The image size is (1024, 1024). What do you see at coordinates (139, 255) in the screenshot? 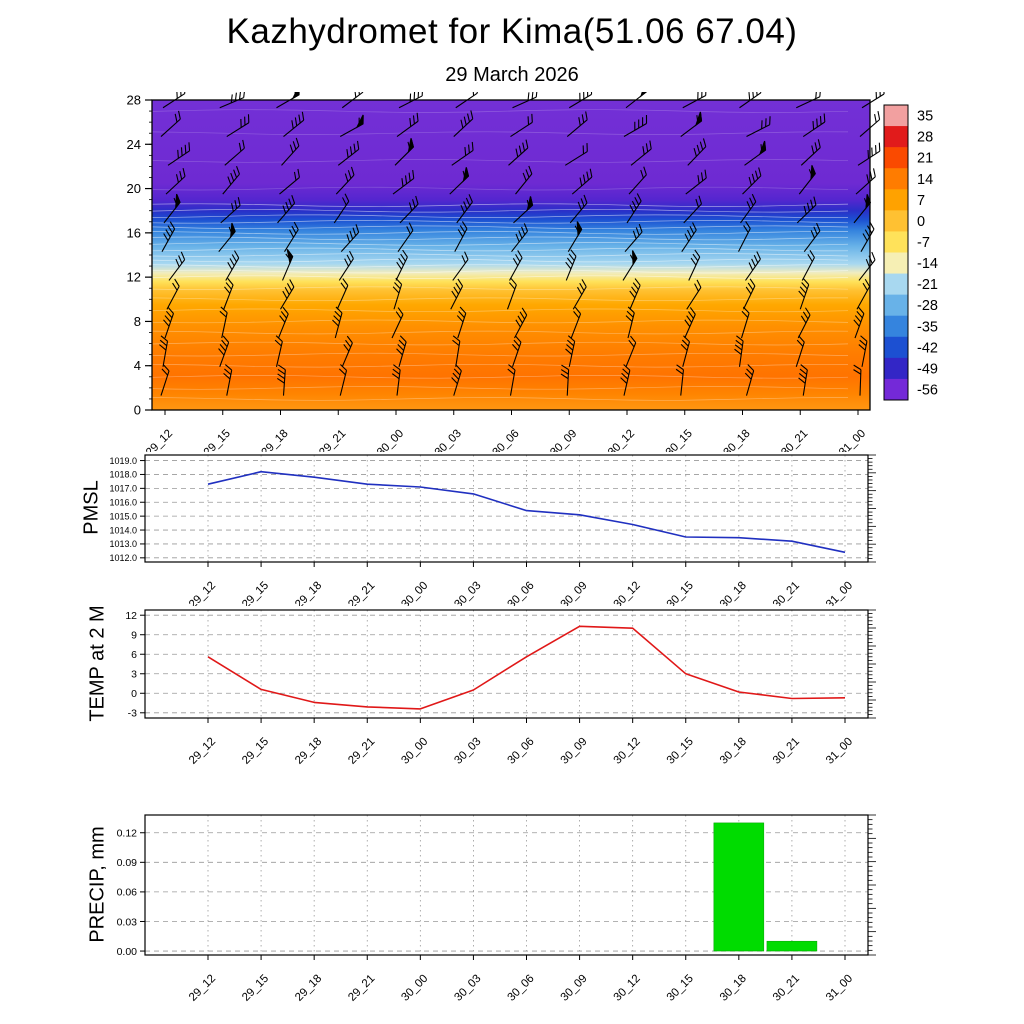
I see `cross-section-y-axis: 0 4 8 12 16 20 24 28` at bounding box center [139, 255].